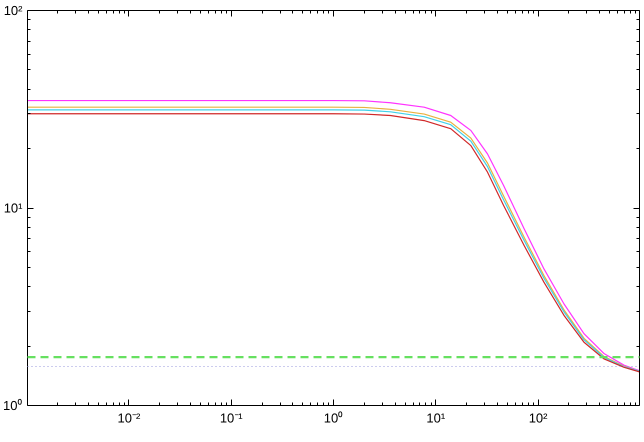 This screenshot has height=442, width=644. I want to click on x-tick-label: 10⁻¹, so click(232, 418).